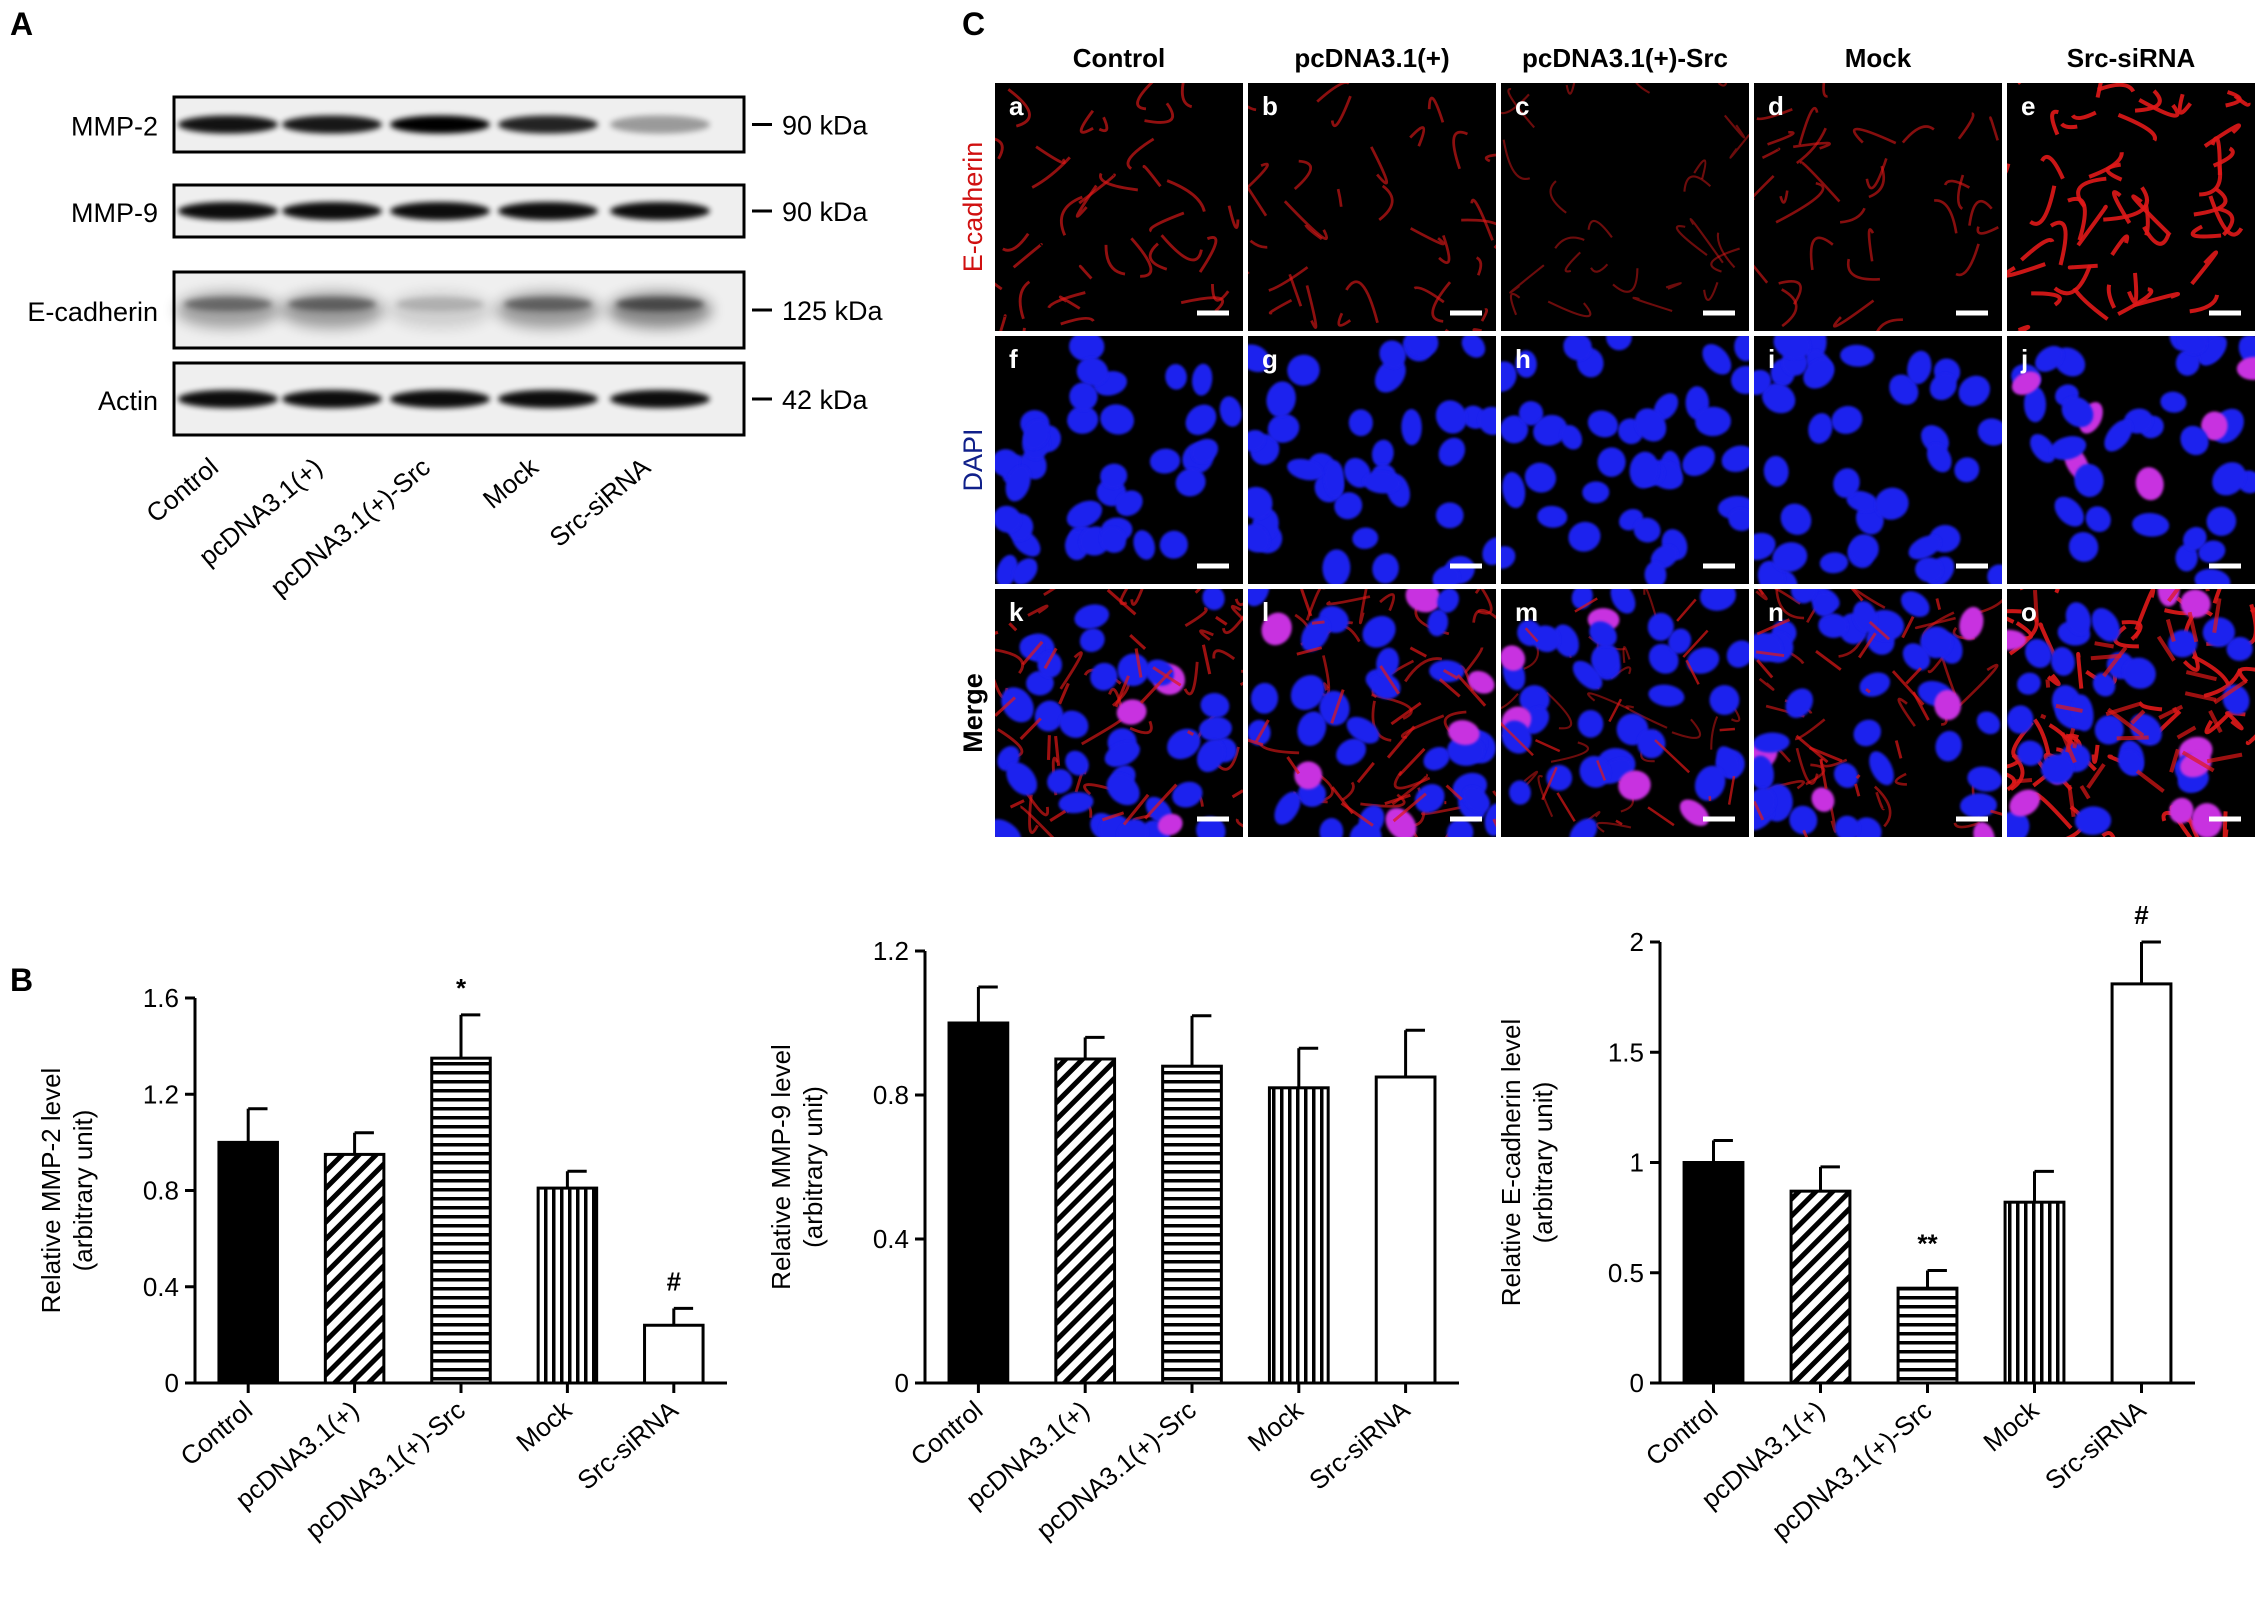  I want to click on column-header: pcDNA3.1(+)-Src, so click(1625, 58).